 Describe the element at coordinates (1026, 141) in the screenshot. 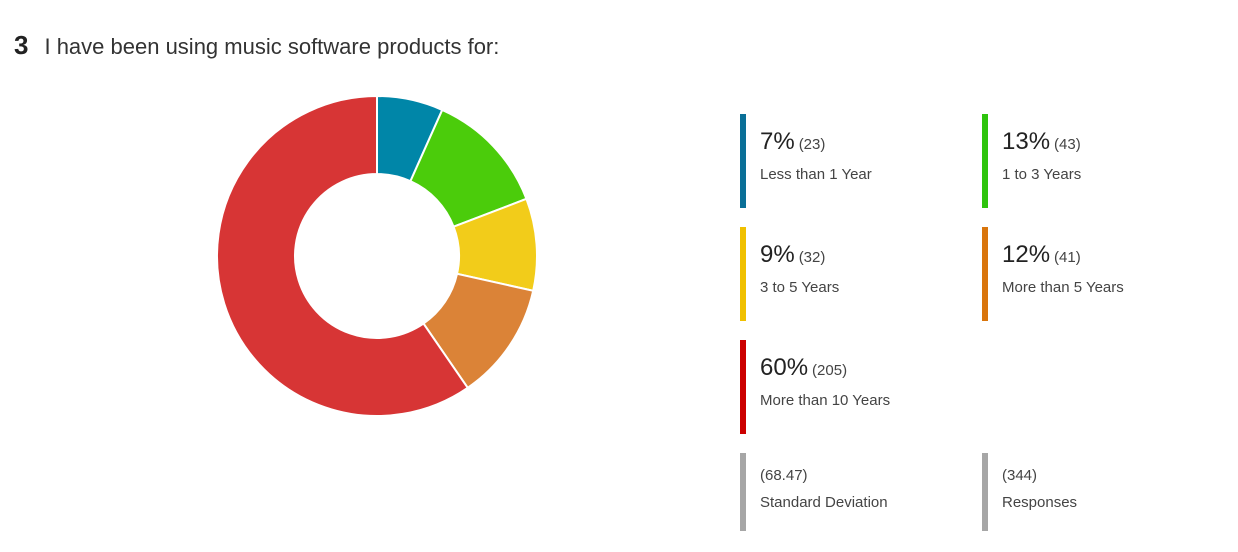

I see `legend-percent: 13%` at that location.